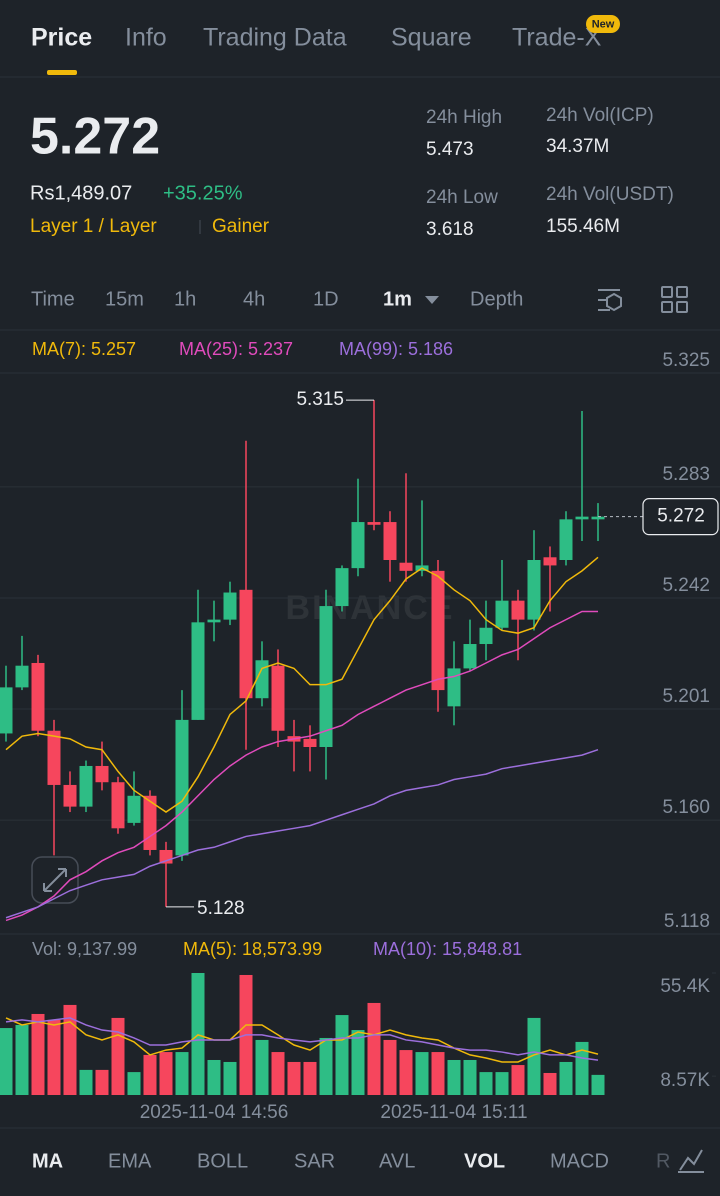  I want to click on indicator-tab: MACD, so click(579, 1161).